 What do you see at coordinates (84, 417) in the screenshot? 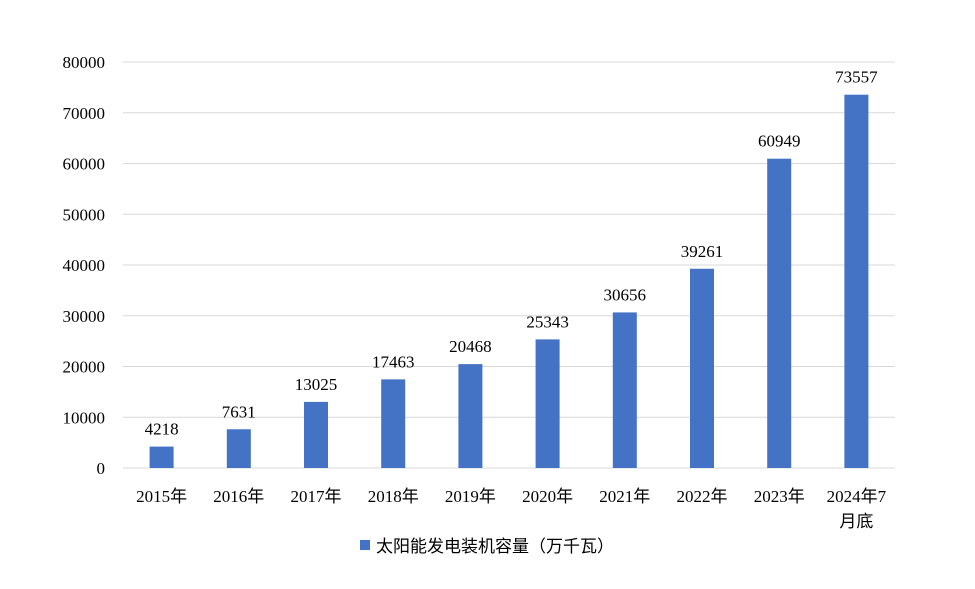
I see `y-tick-label: 10000` at bounding box center [84, 417].